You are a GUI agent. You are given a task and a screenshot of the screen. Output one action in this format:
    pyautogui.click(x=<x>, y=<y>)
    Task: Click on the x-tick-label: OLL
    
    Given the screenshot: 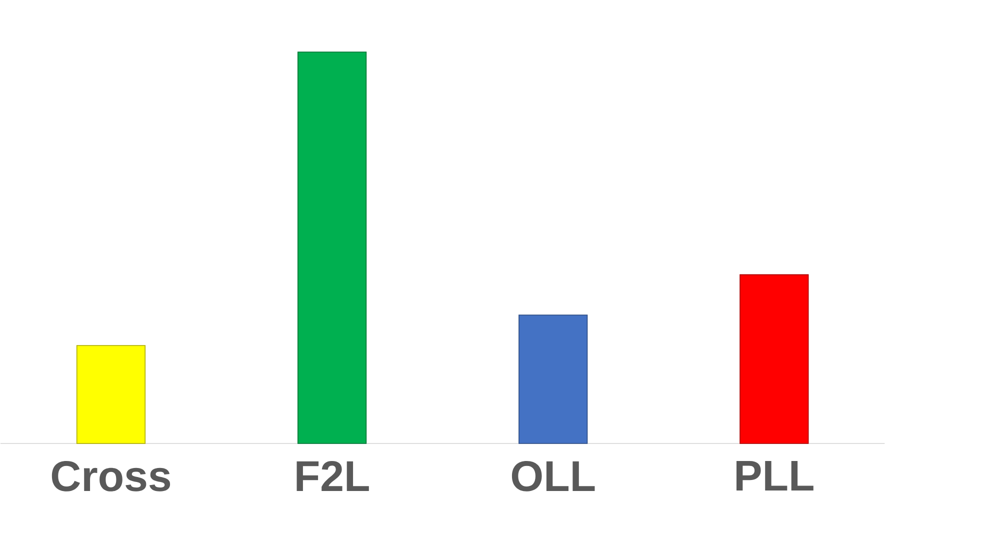 What is the action you would take?
    pyautogui.click(x=553, y=476)
    